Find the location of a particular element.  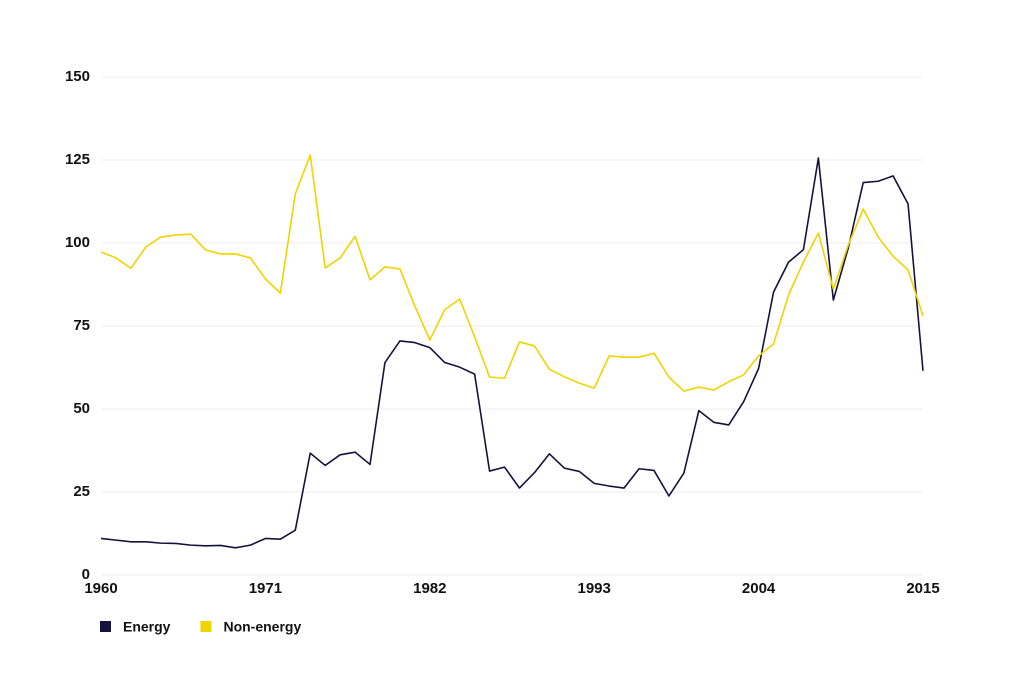

x-tick-label: 1993 is located at coordinates (594, 588).